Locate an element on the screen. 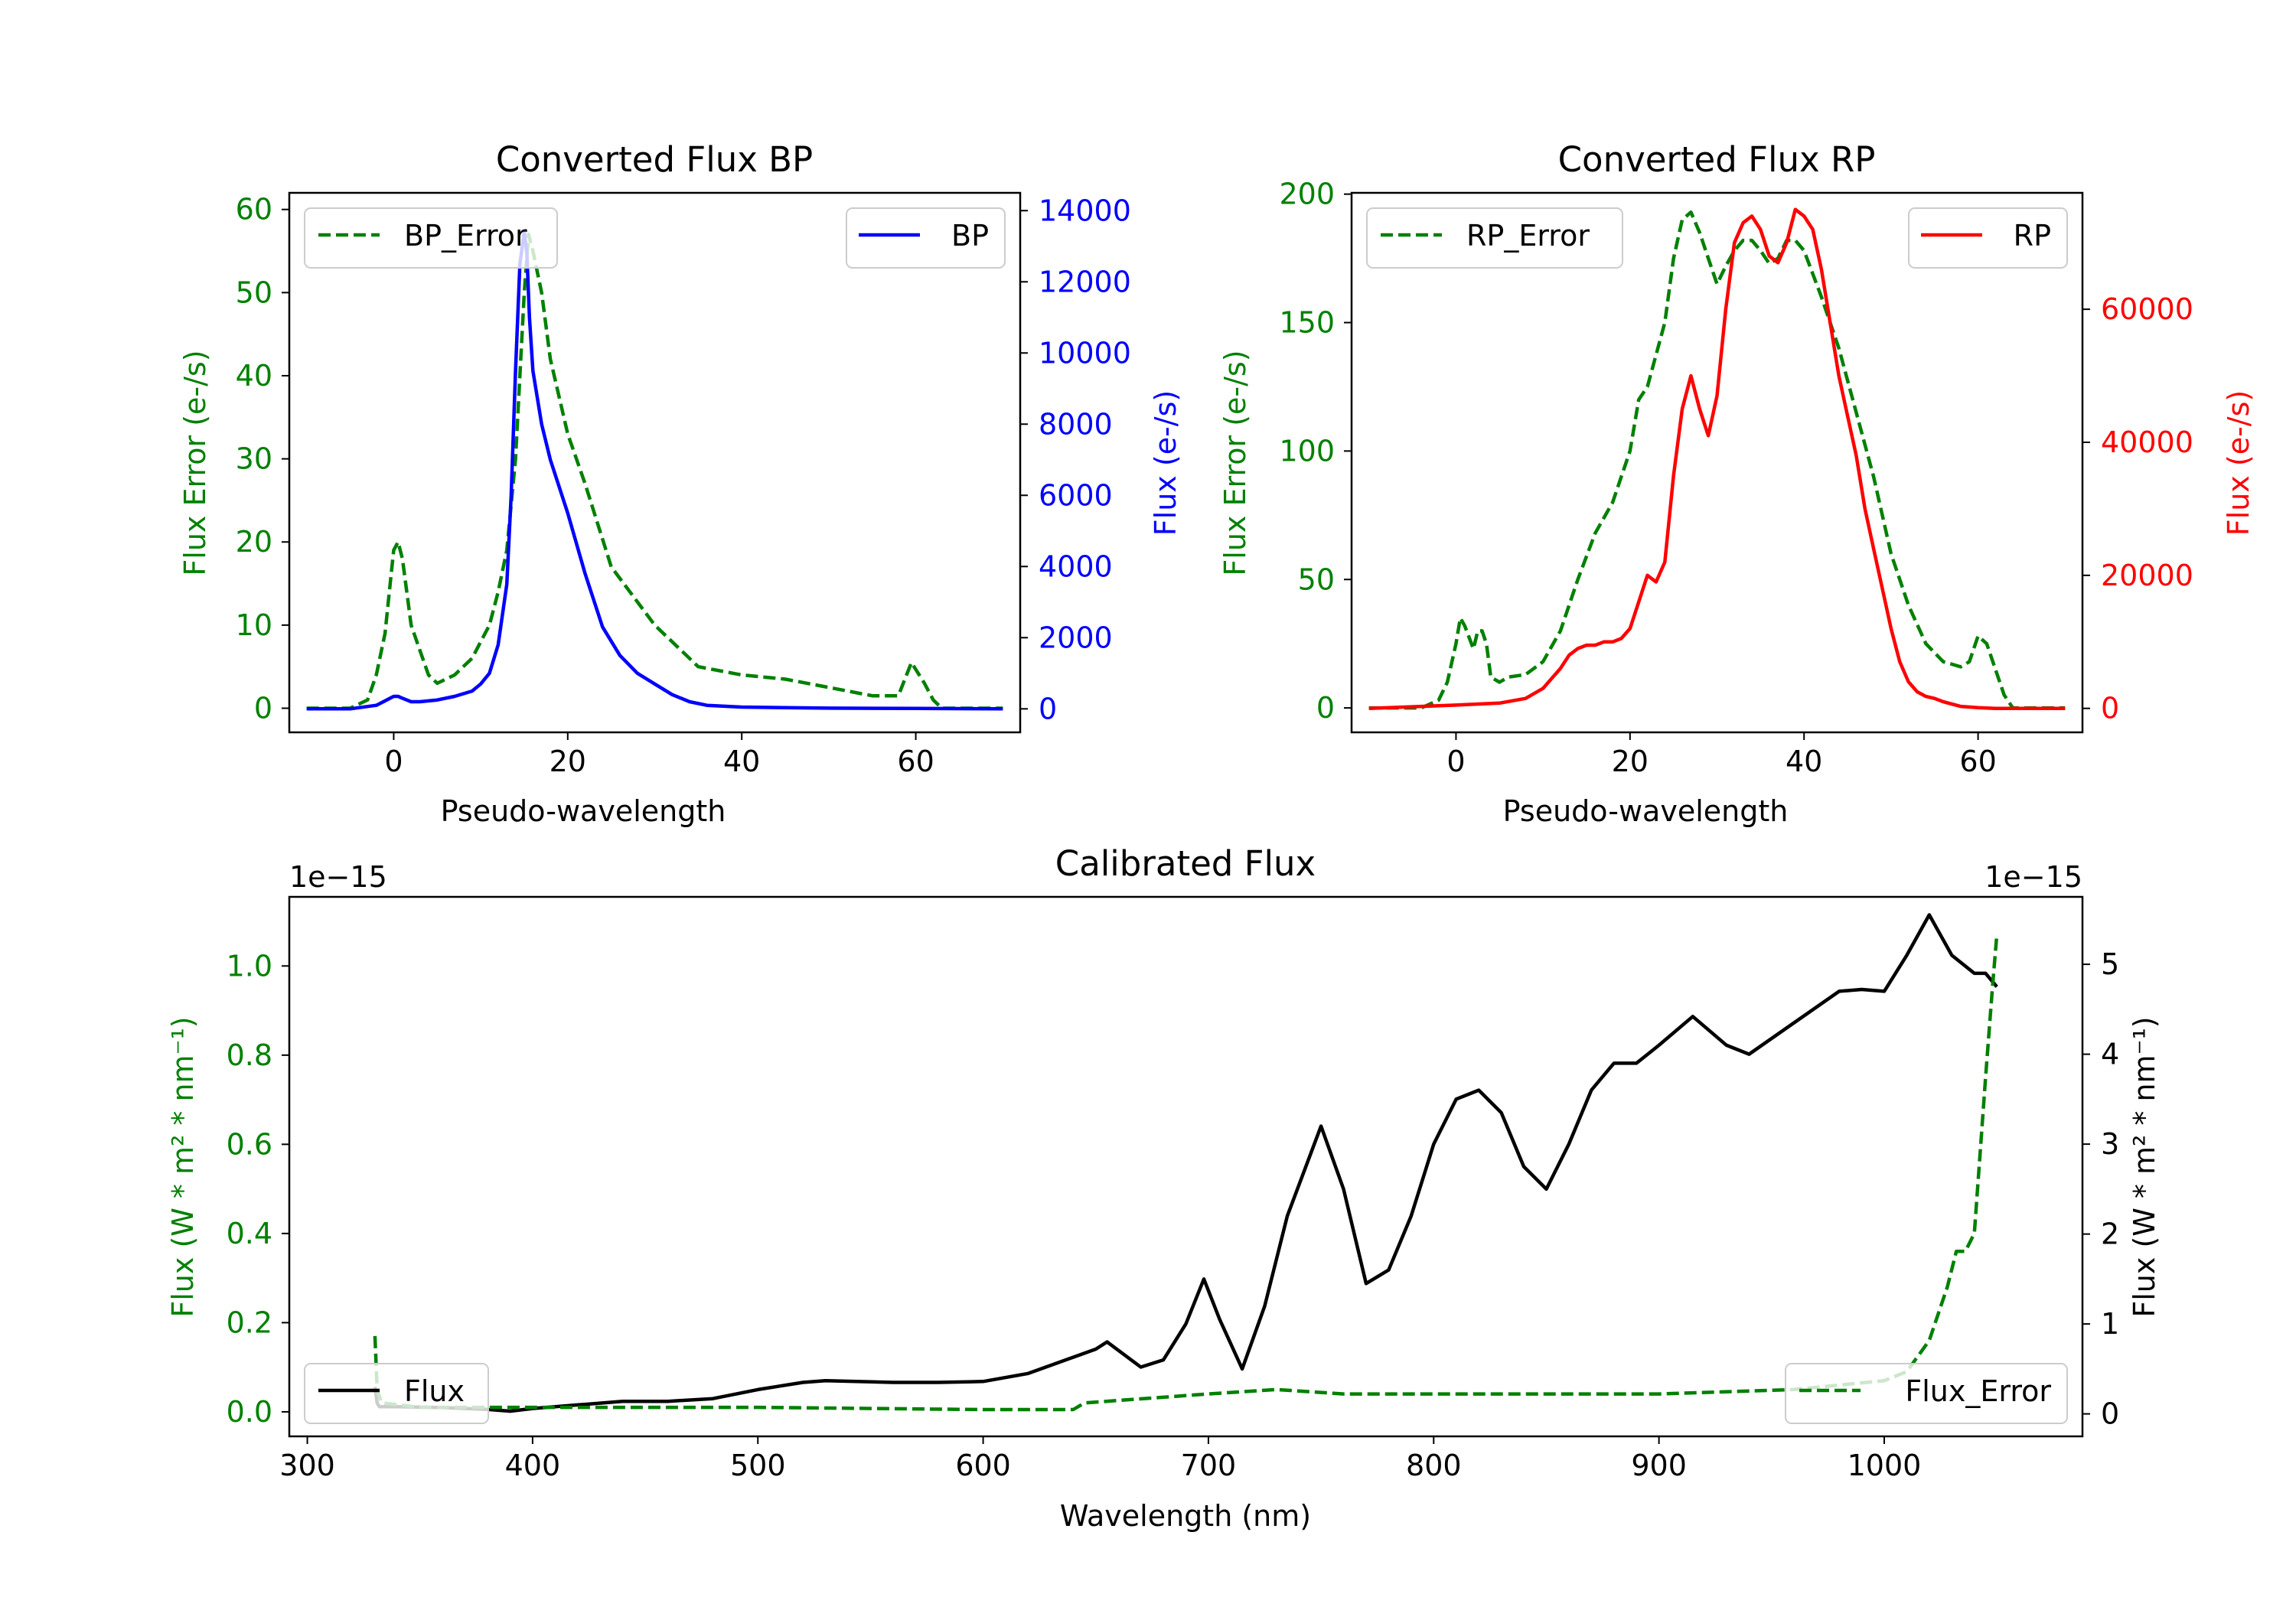 The height and width of the screenshot is (1607, 2296). cal-legend-error-box is located at coordinates (1926, 1393).